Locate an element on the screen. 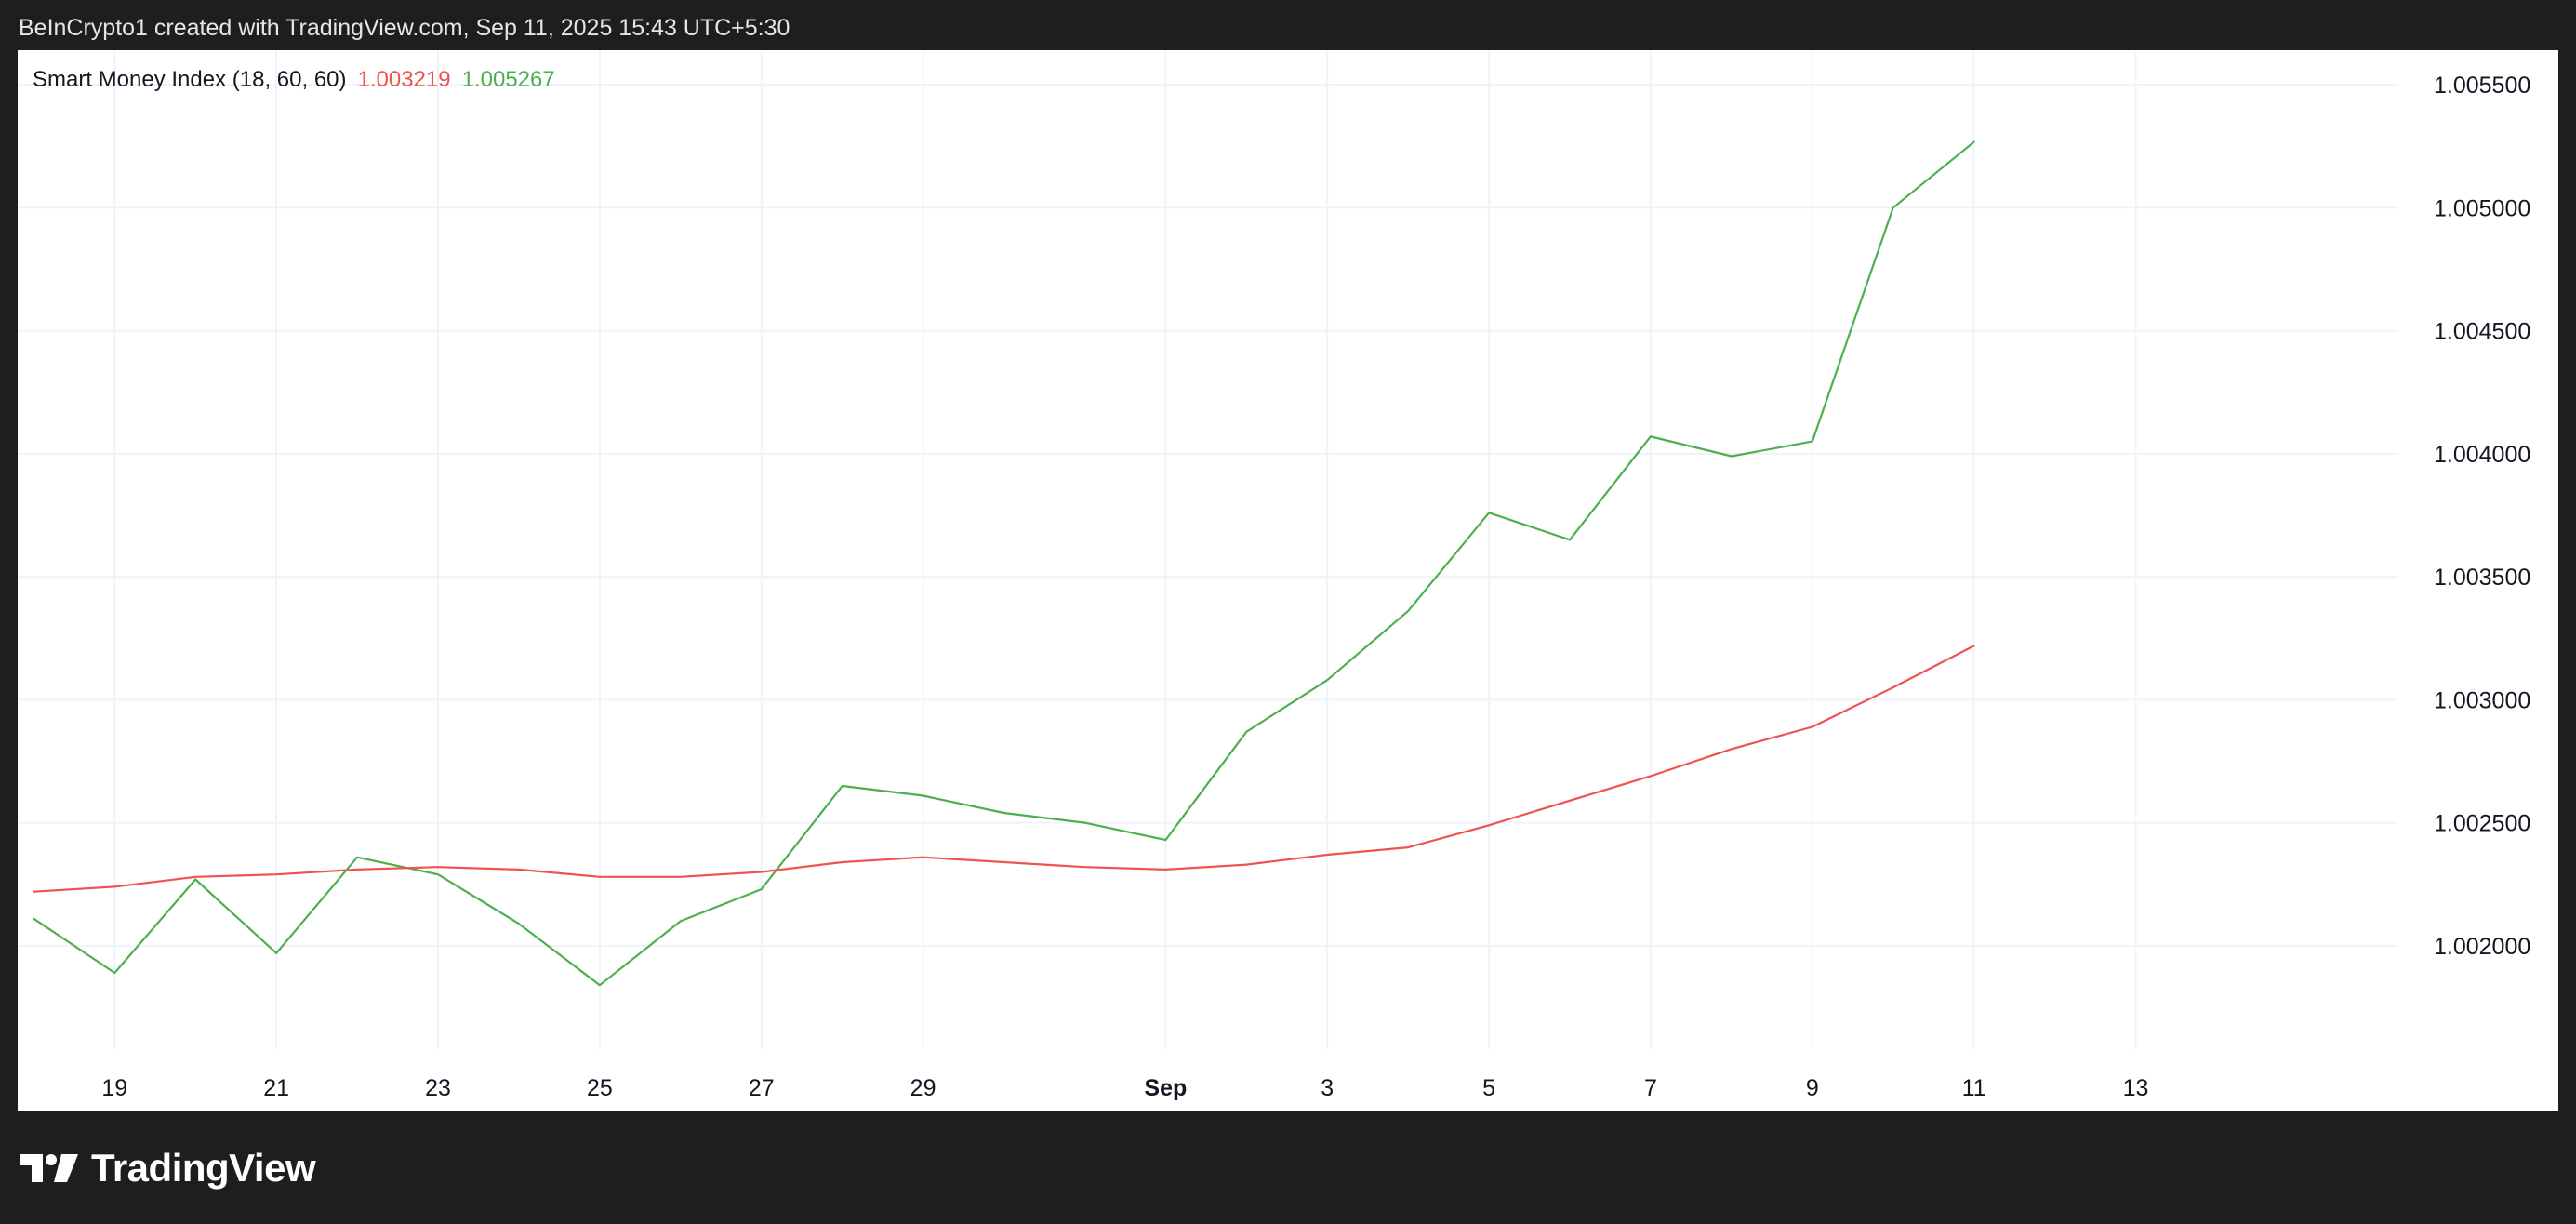 Image resolution: width=2576 pixels, height=1224 pixels. legend-value-green: 1.005267 is located at coordinates (508, 79).